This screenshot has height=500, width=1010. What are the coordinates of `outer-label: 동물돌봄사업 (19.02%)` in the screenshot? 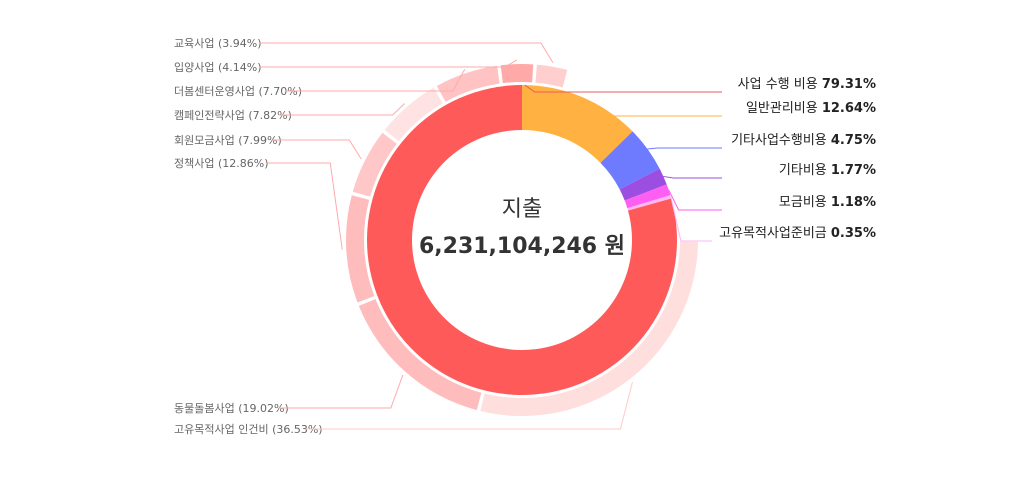 It's located at (231, 408).